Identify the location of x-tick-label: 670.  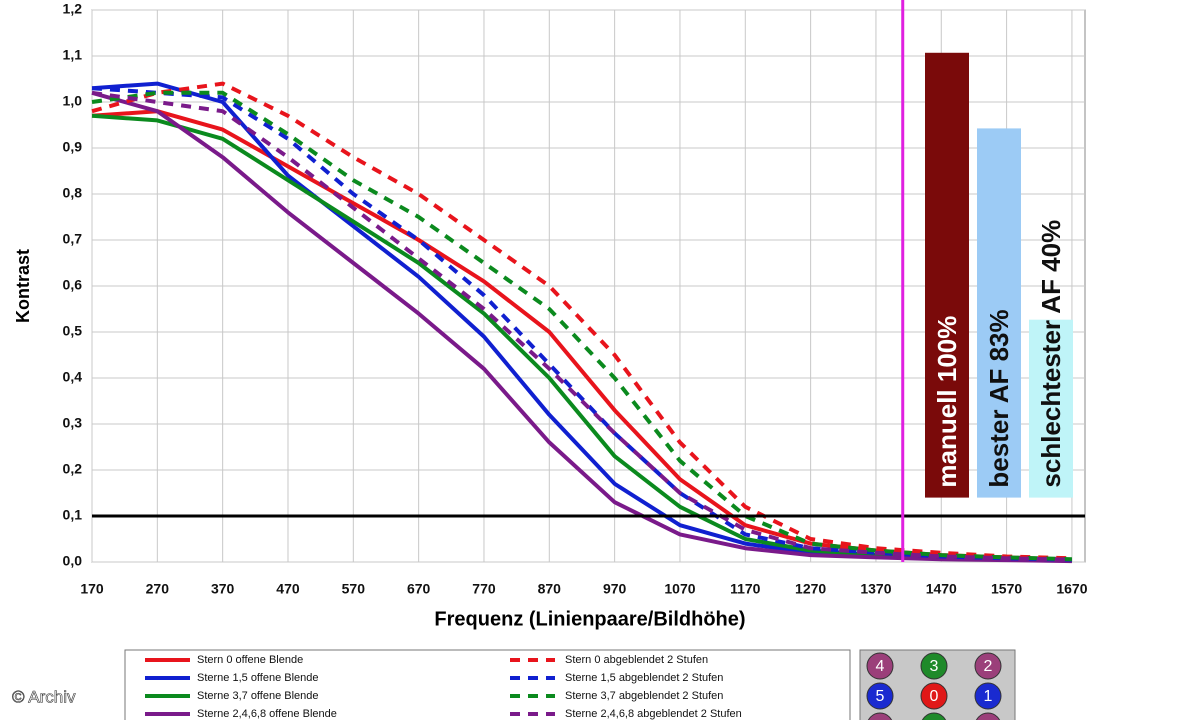
(419, 589).